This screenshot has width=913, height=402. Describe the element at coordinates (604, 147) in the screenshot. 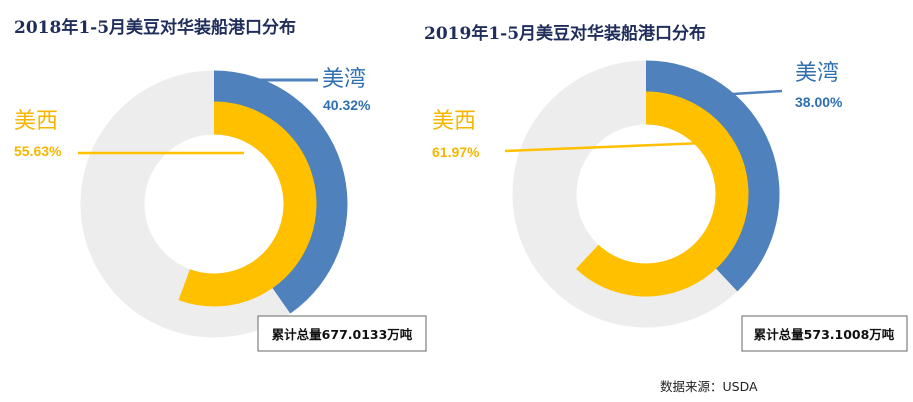

I see `us-west-leader-line` at that location.